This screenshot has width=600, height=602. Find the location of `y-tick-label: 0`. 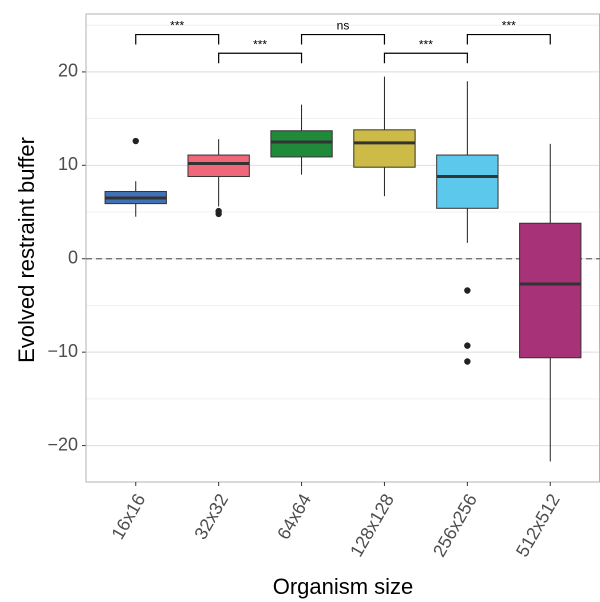

y-tick-label: 0 is located at coordinates (73, 257).